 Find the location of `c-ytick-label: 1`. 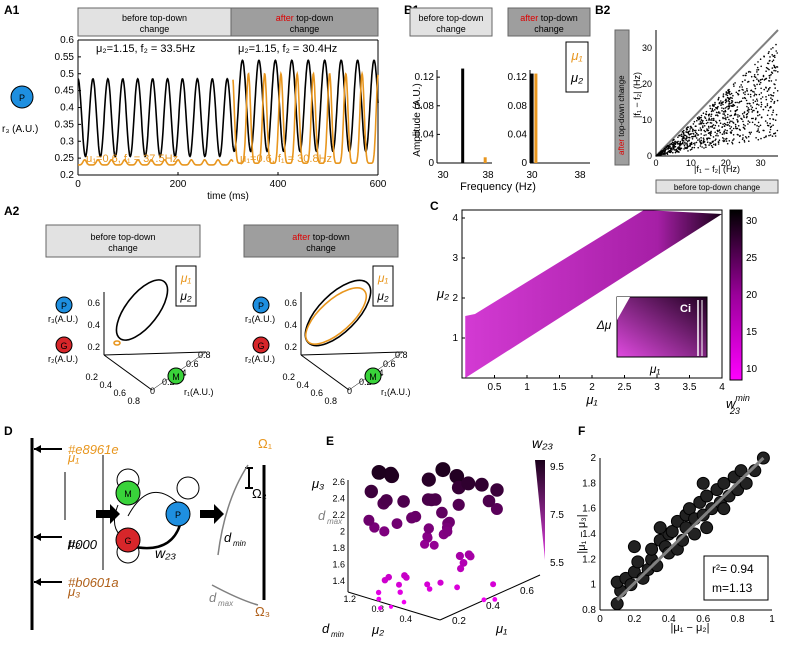

c-ytick-label: 1 is located at coordinates (455, 338).